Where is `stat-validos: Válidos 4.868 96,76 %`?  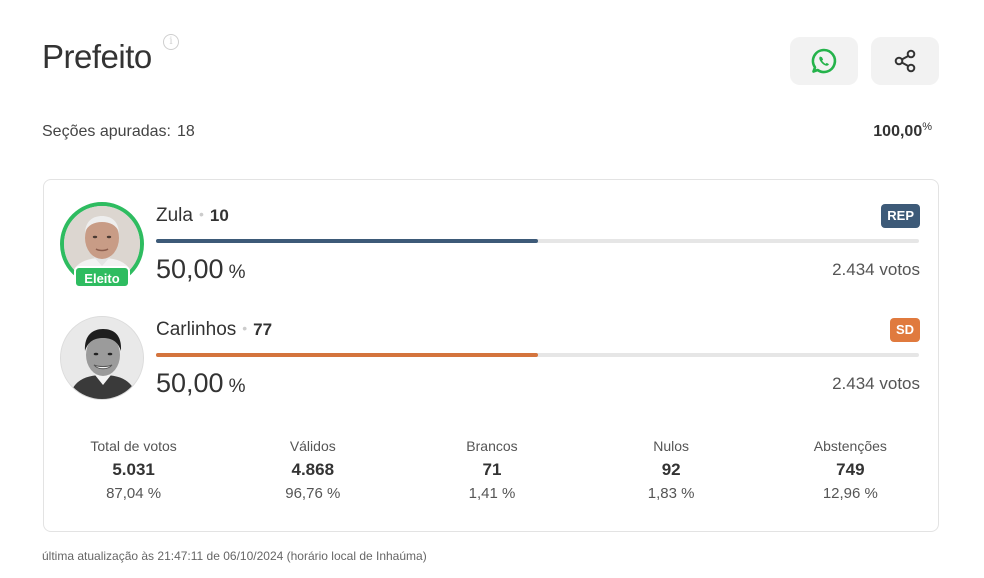 stat-validos: Válidos 4.868 96,76 % is located at coordinates (312, 470).